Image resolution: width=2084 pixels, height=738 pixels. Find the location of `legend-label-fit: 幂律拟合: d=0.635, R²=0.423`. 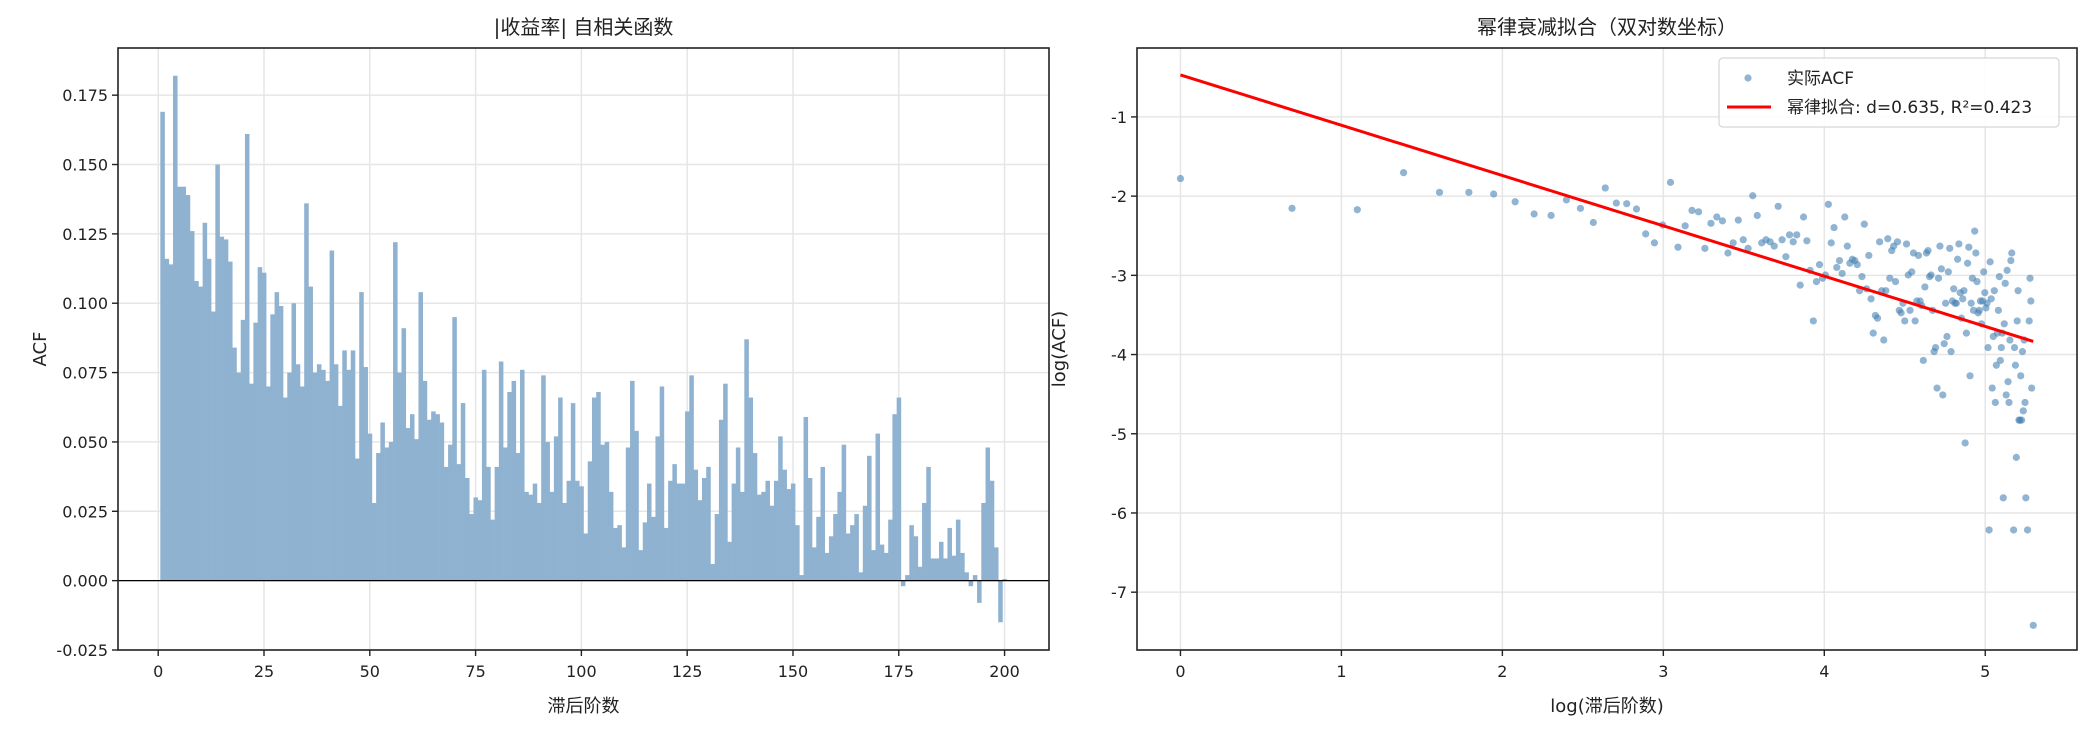

legend-label-fit: 幂律拟合: d=0.635, R²=0.423 is located at coordinates (1909, 108).